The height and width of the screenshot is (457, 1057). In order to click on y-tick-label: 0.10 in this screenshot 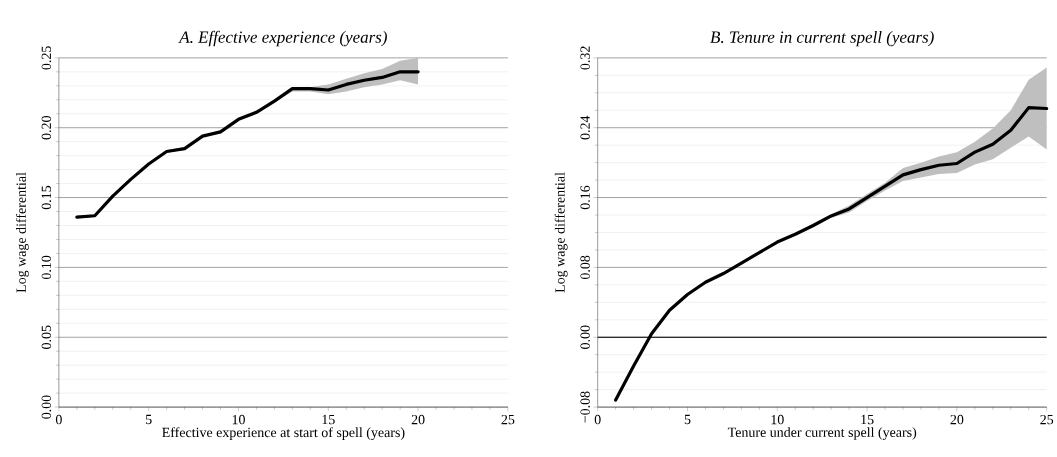, I will do `click(46, 267)`.